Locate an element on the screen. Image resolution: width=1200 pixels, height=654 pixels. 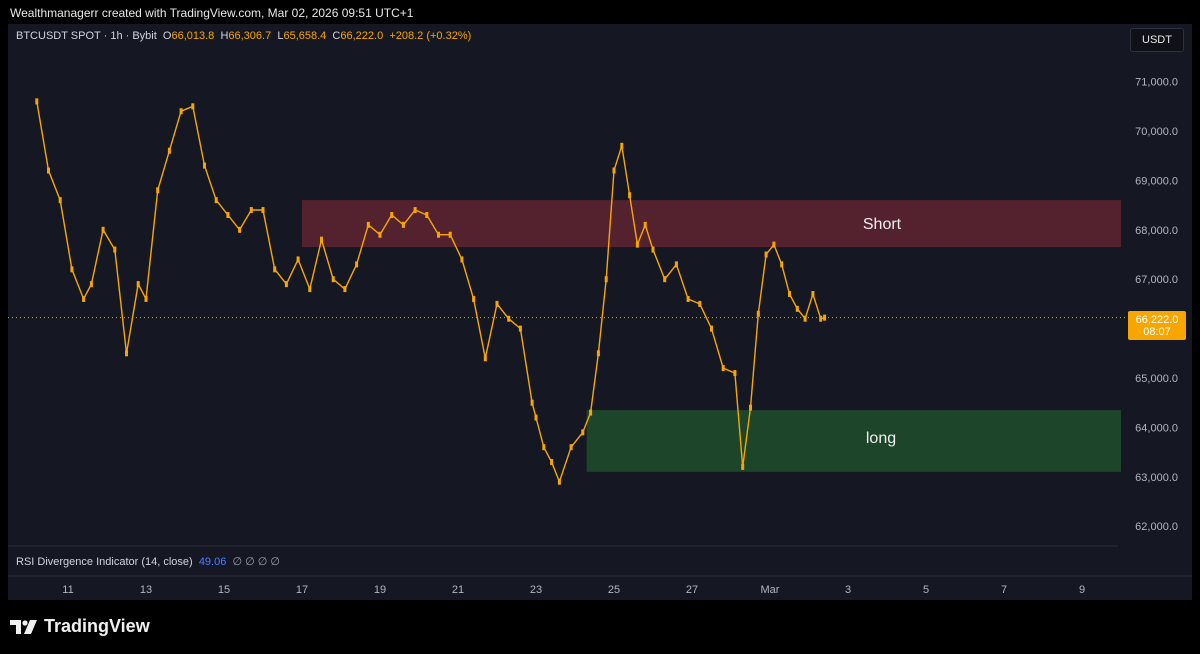
price-tag-box is located at coordinates (1157, 325).